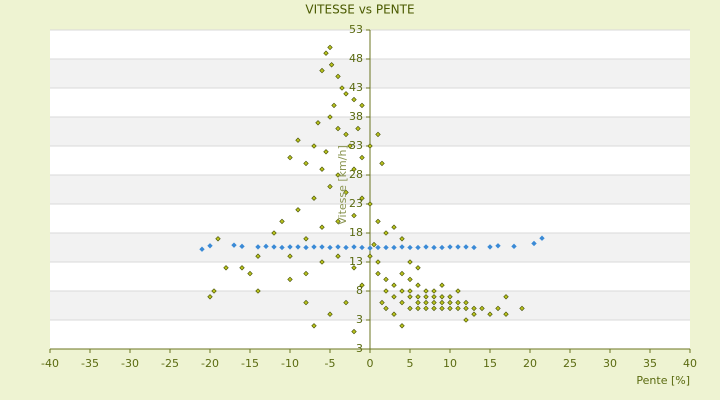  I want to click on y-axis-title: Vitesse [km/h], so click(342, 185).